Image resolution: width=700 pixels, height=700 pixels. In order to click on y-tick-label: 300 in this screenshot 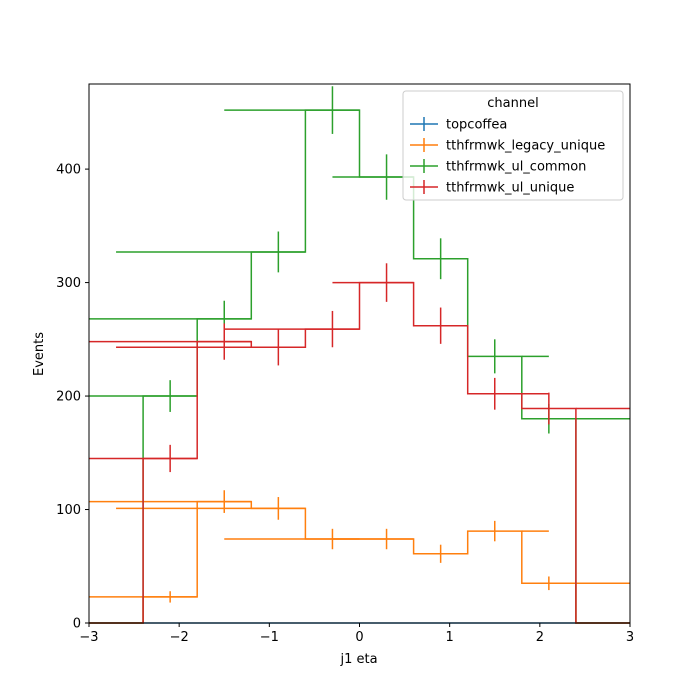, I will do `click(68, 283)`.